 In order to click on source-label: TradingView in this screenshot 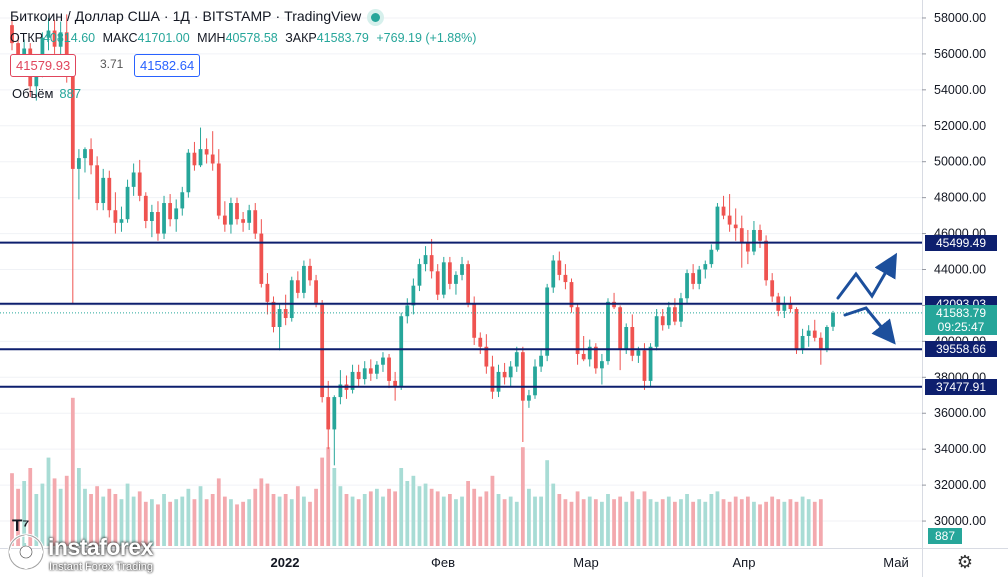, I will do `click(323, 16)`.